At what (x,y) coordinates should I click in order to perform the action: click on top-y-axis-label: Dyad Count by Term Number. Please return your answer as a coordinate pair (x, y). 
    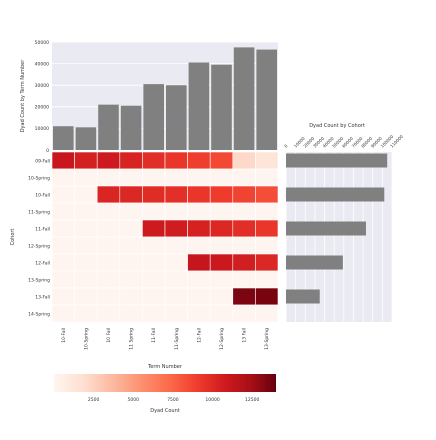
    Looking at the image, I should click on (23, 96).